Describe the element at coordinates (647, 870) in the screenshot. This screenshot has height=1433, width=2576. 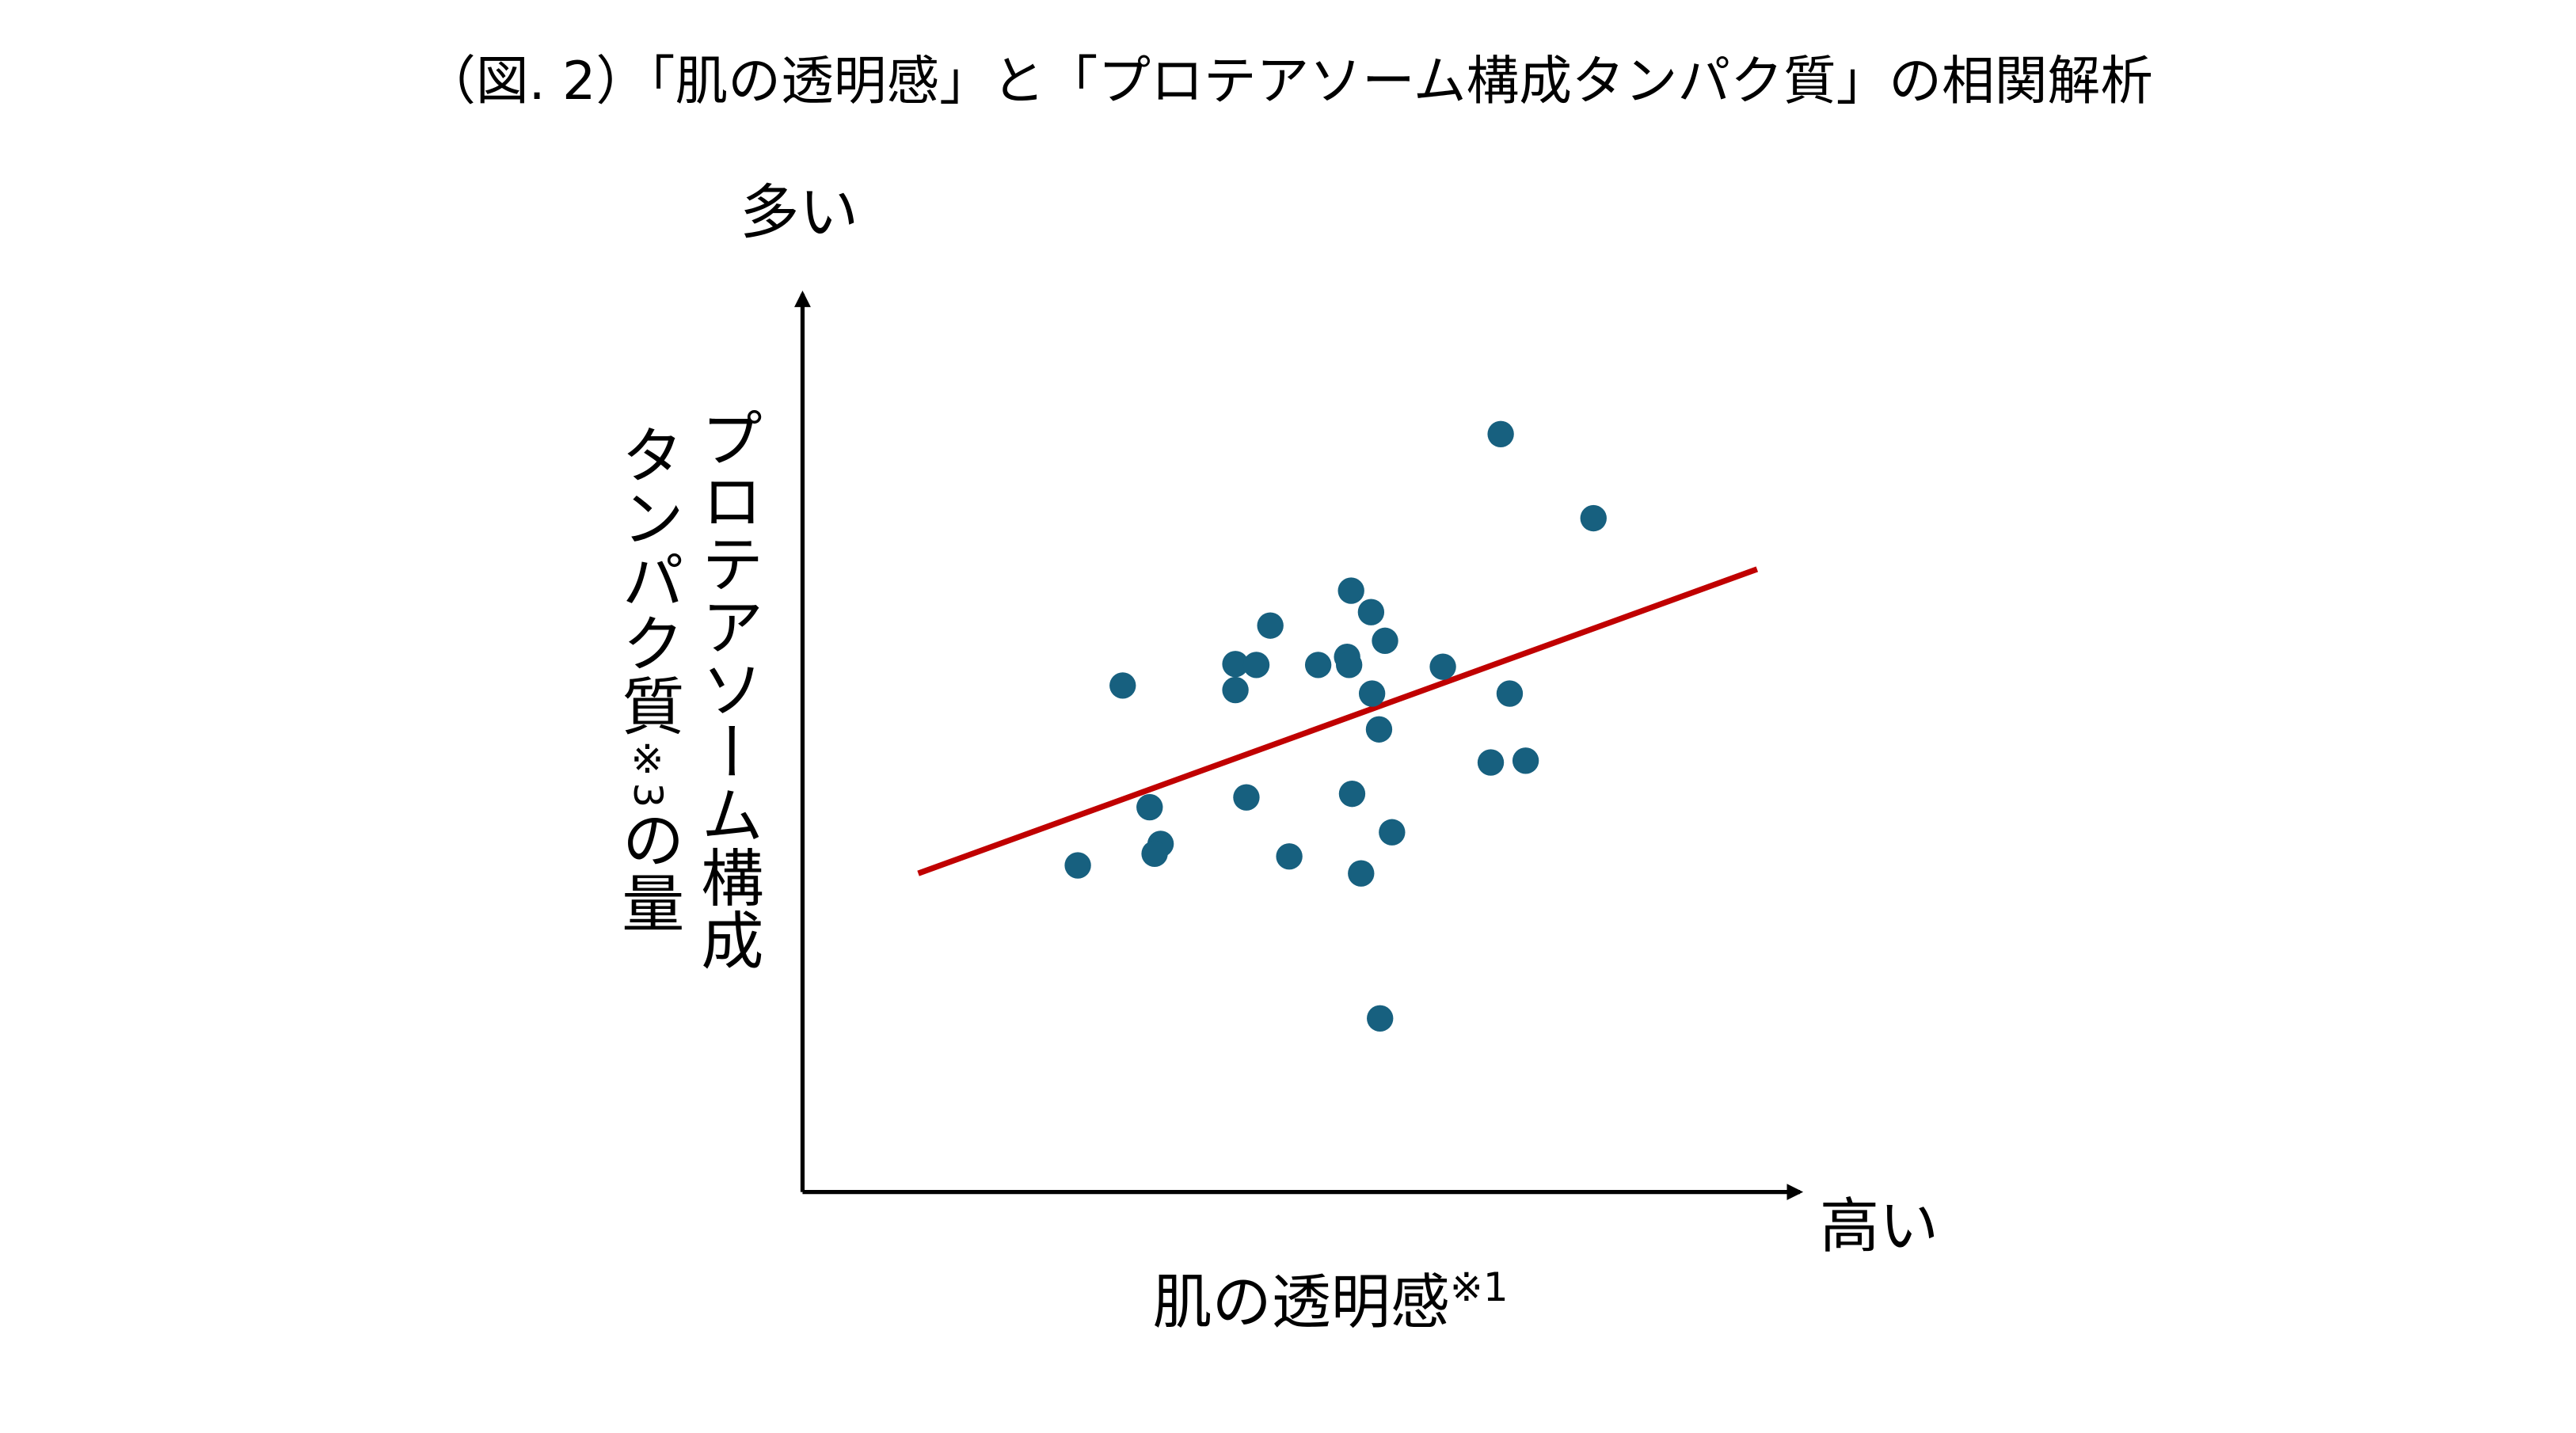
I see `y-axis-label-tail: の量` at that location.